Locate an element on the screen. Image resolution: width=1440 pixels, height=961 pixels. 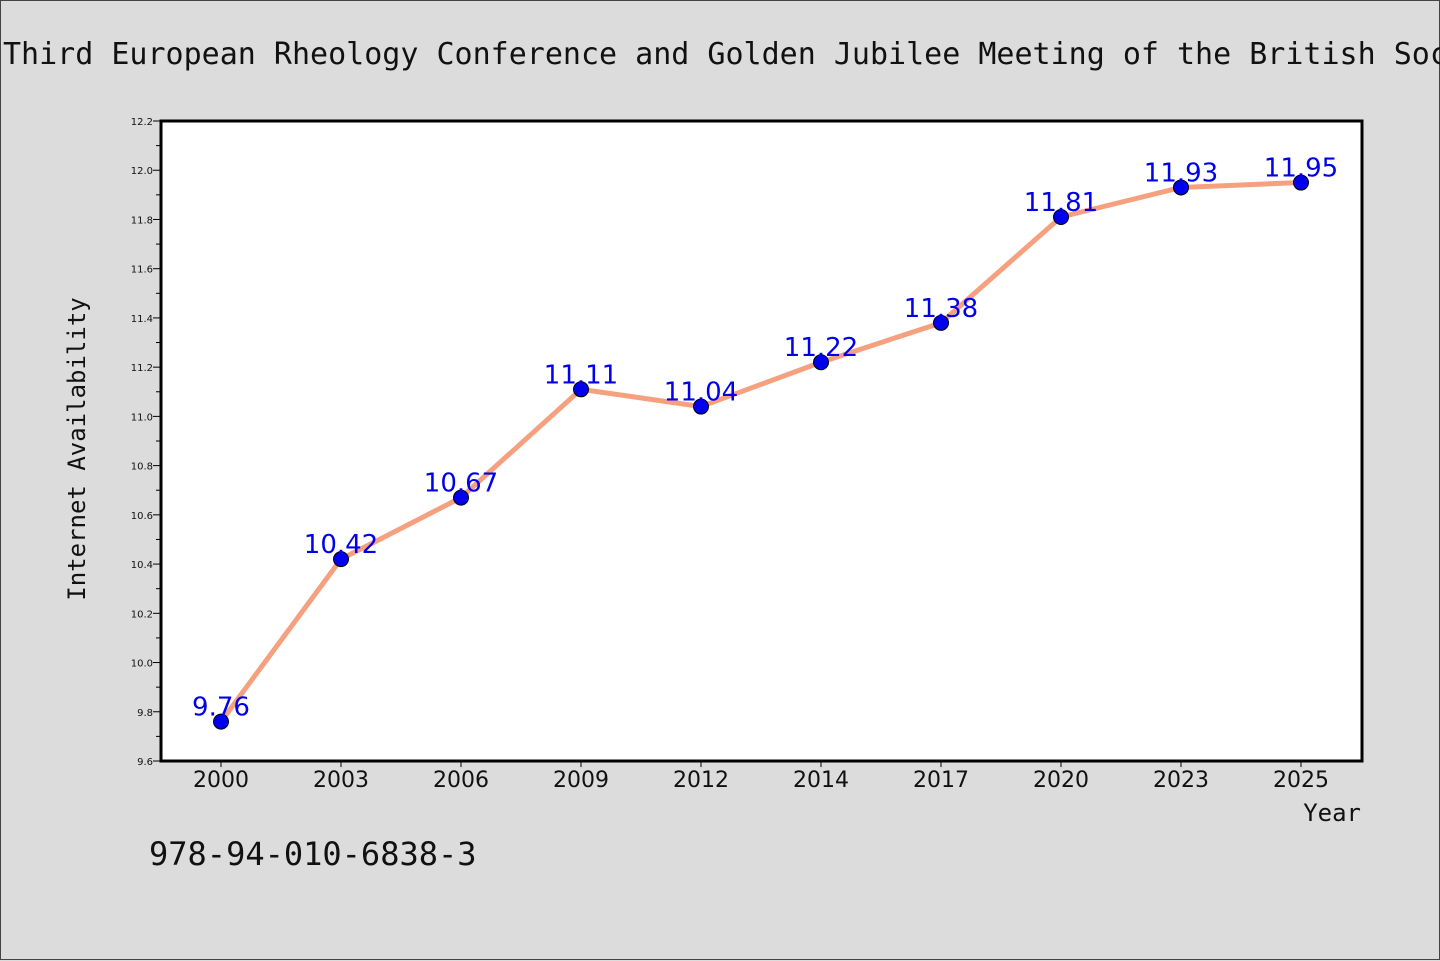
y-tick-label: 10.0 is located at coordinates (142, 664).